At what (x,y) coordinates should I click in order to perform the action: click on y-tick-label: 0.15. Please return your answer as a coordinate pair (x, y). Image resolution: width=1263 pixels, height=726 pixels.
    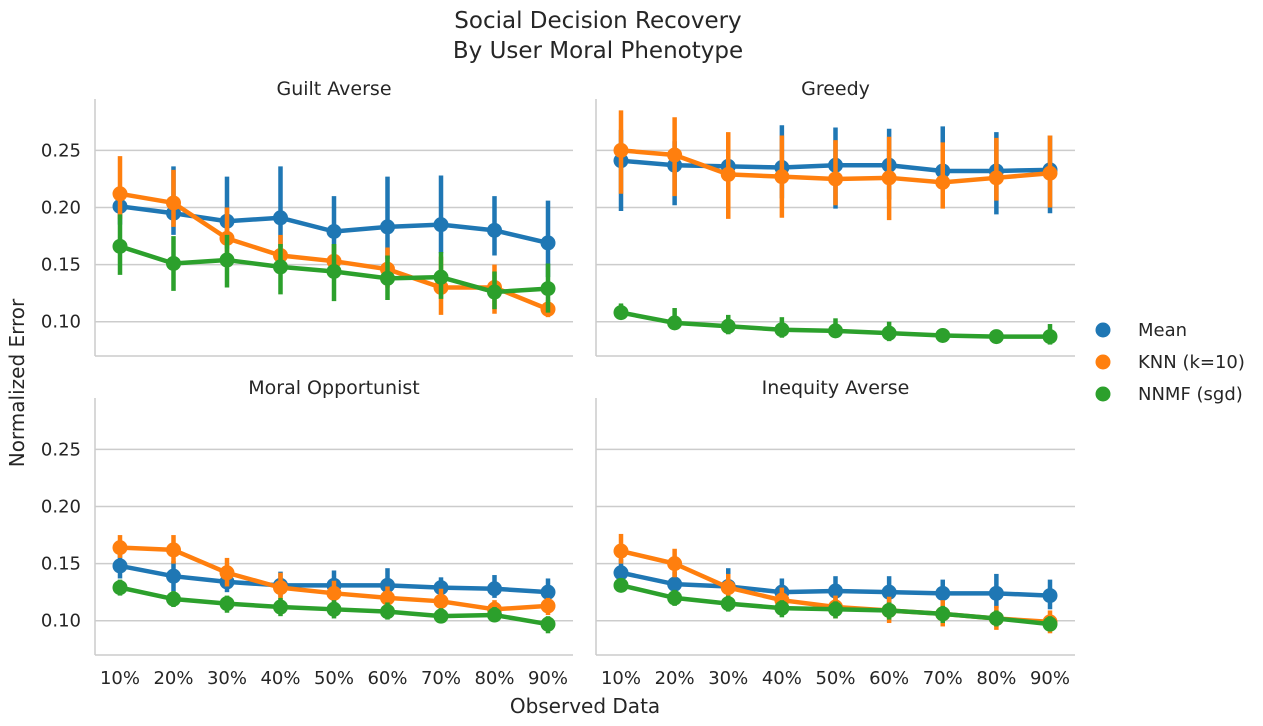
    Looking at the image, I should click on (61, 564).